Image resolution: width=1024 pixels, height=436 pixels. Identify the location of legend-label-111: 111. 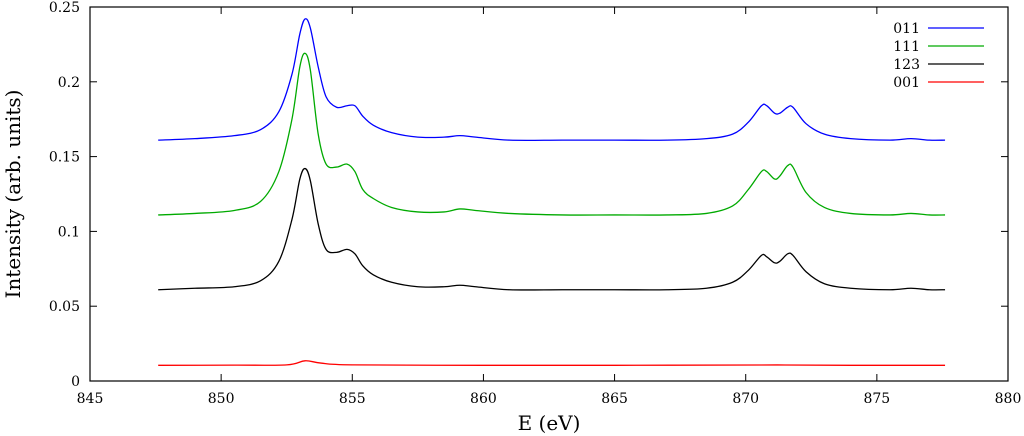
(906, 47).